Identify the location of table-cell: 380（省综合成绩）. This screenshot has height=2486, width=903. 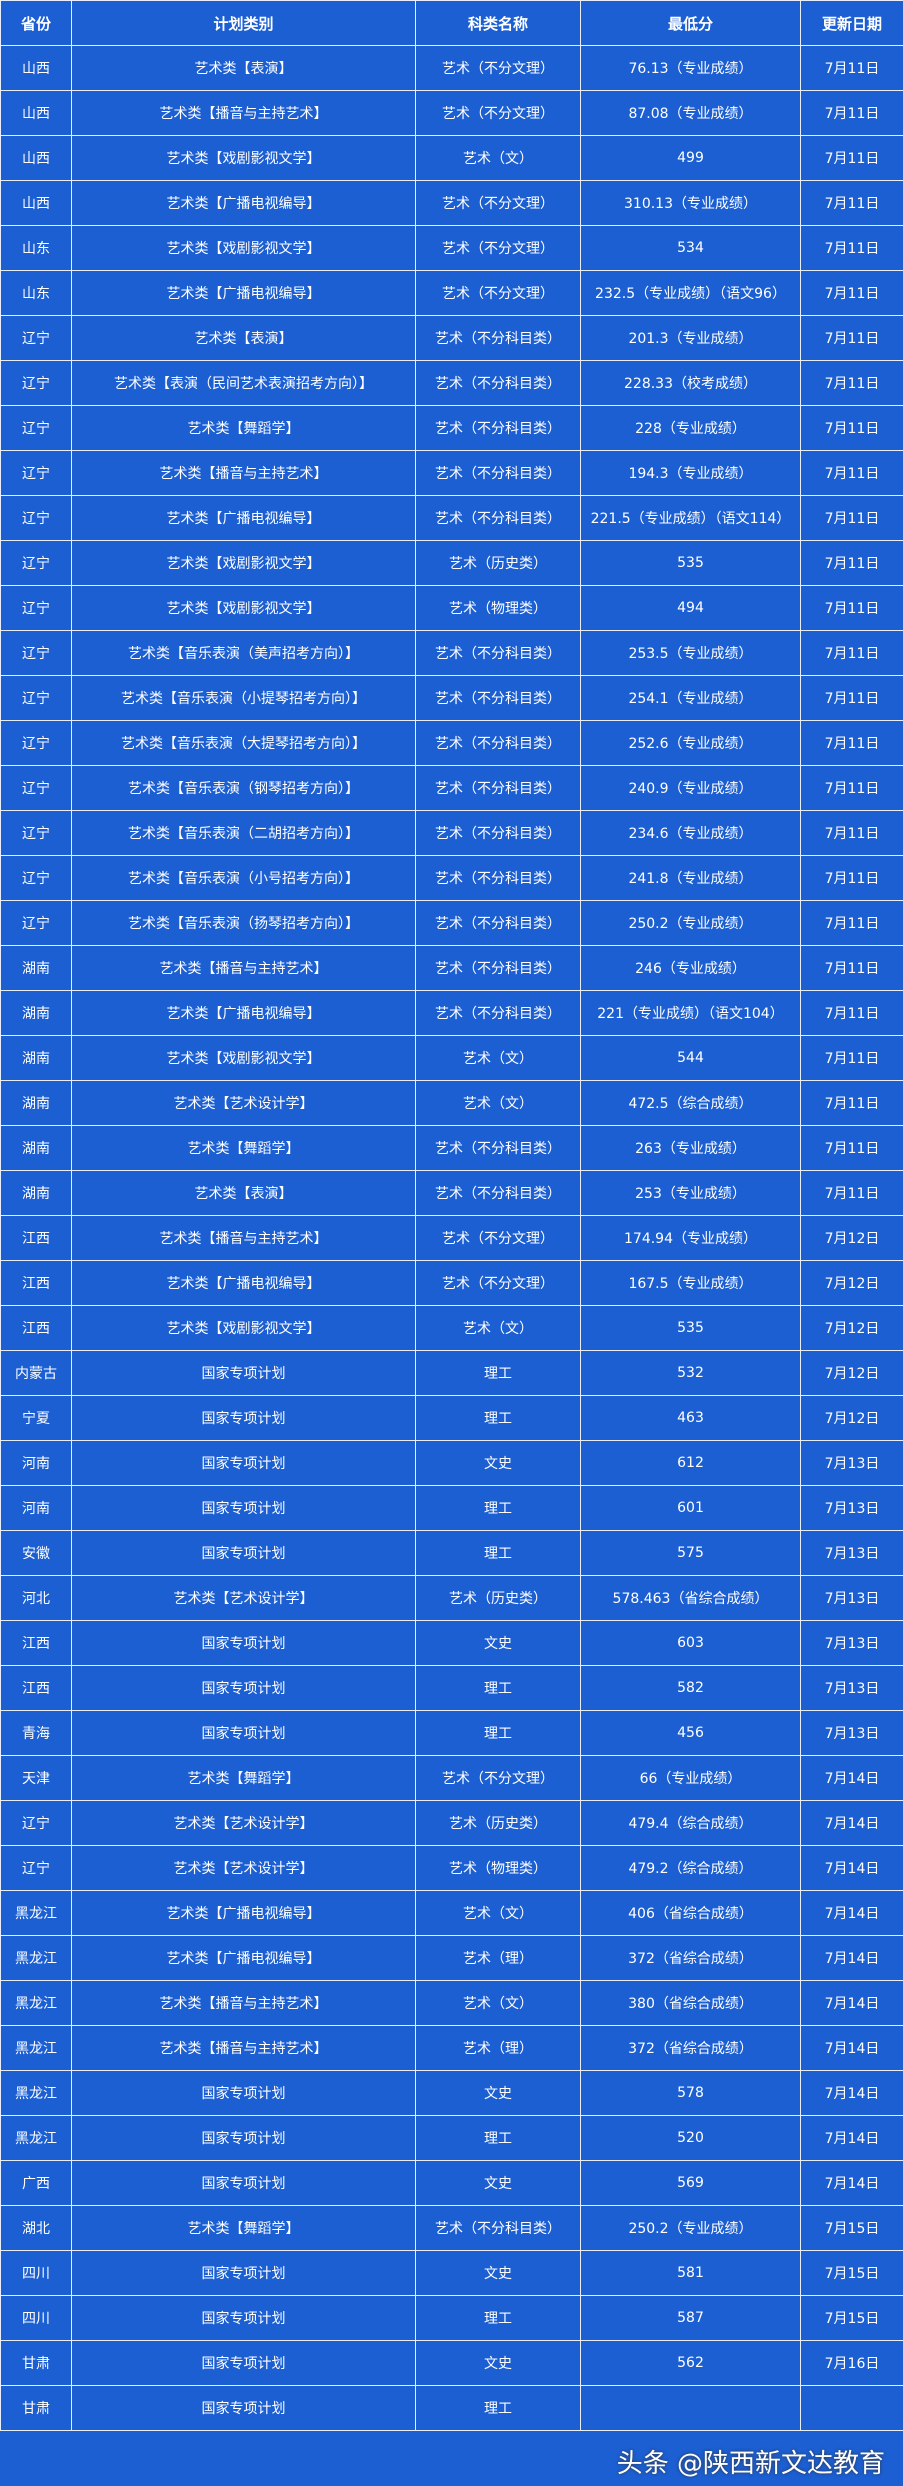
(690, 2003).